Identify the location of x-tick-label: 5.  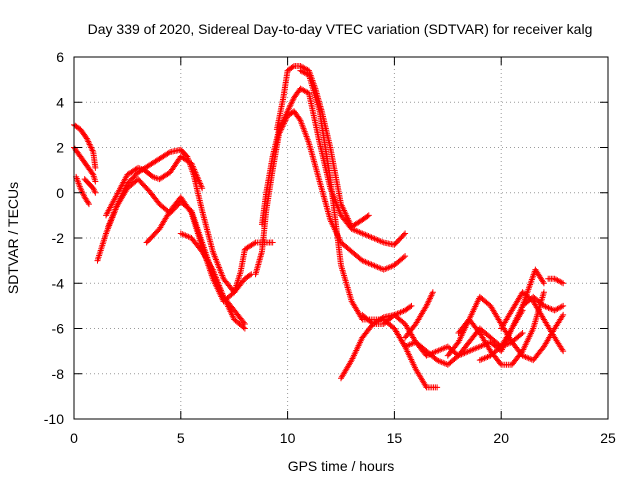
(181, 438).